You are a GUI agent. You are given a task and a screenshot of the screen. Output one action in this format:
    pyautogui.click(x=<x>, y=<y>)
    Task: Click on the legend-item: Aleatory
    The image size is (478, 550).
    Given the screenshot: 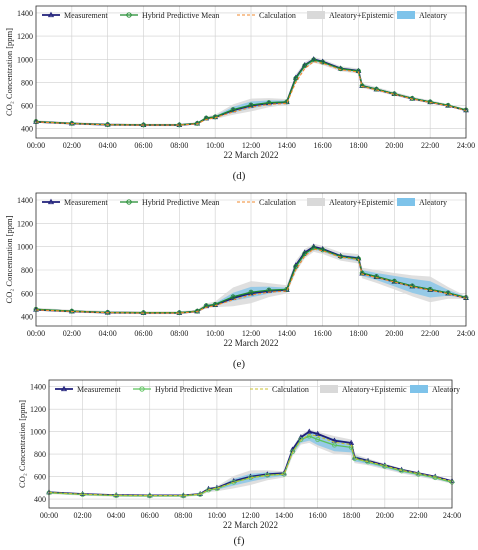 What is the action you would take?
    pyautogui.click(x=422, y=15)
    